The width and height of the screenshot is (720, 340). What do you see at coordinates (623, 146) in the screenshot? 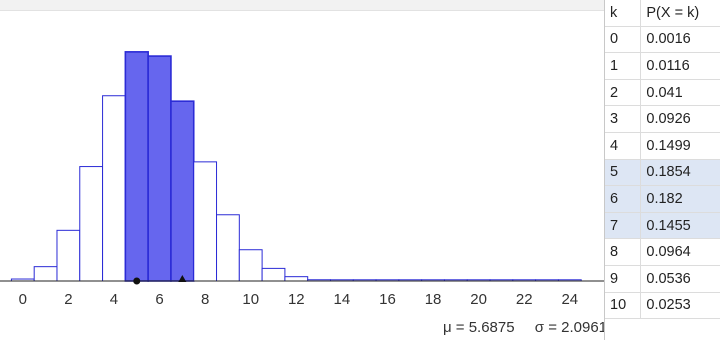
I see `k-cell: 4` at bounding box center [623, 146].